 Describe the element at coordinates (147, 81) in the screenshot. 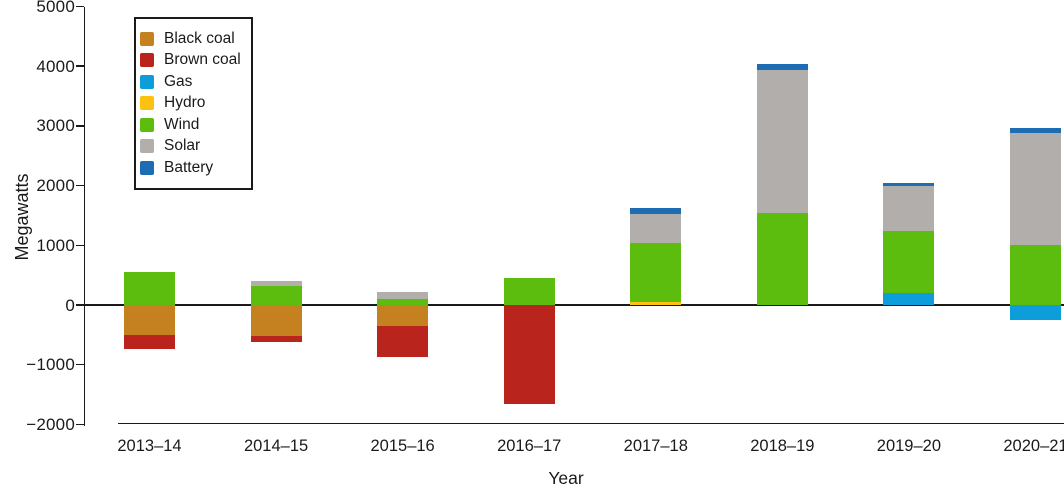

I see `legend-swatch-gas` at that location.